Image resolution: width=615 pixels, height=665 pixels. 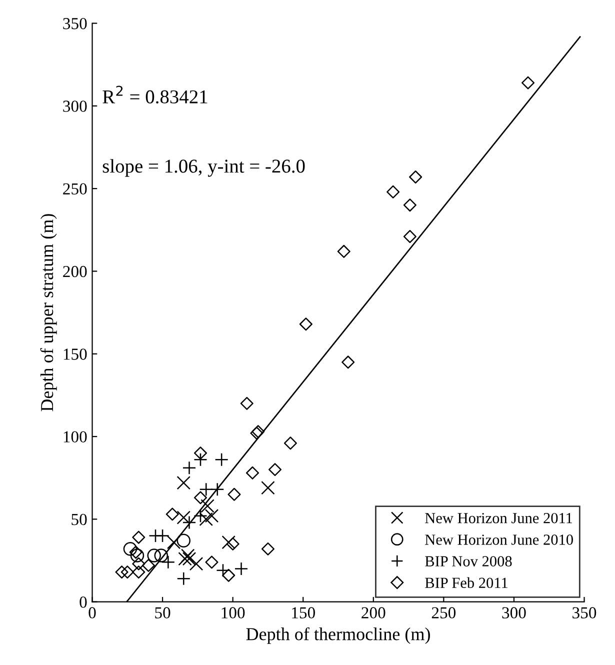 What do you see at coordinates (514, 612) in the screenshot?
I see `x-tick-label: 300` at bounding box center [514, 612].